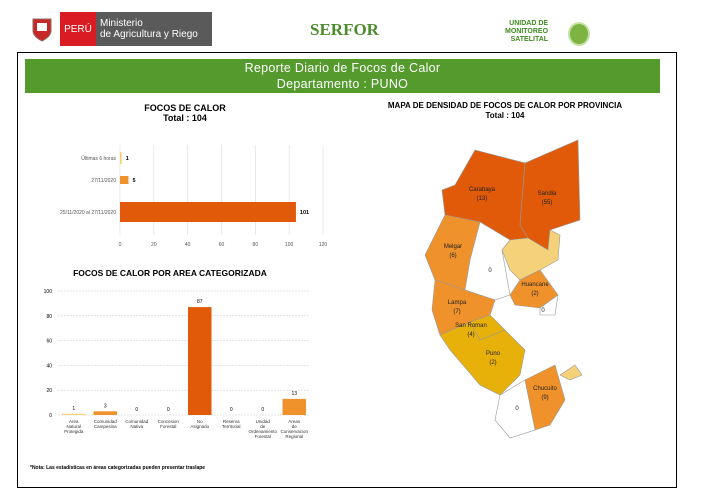 The width and height of the screenshot is (702, 496). Describe the element at coordinates (262, 429) in the screenshot. I see `category-label: Unidad de Ordenamiento Forestal` at that location.